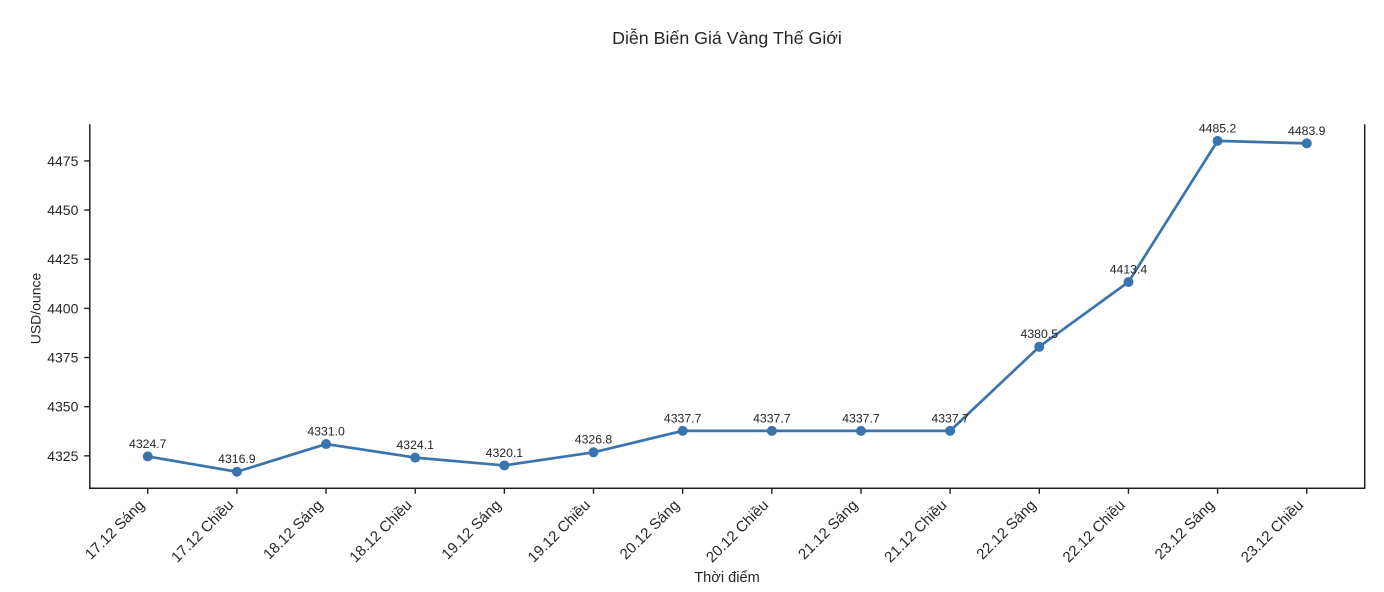  I want to click on svg-text: 4475, so click(62, 161).